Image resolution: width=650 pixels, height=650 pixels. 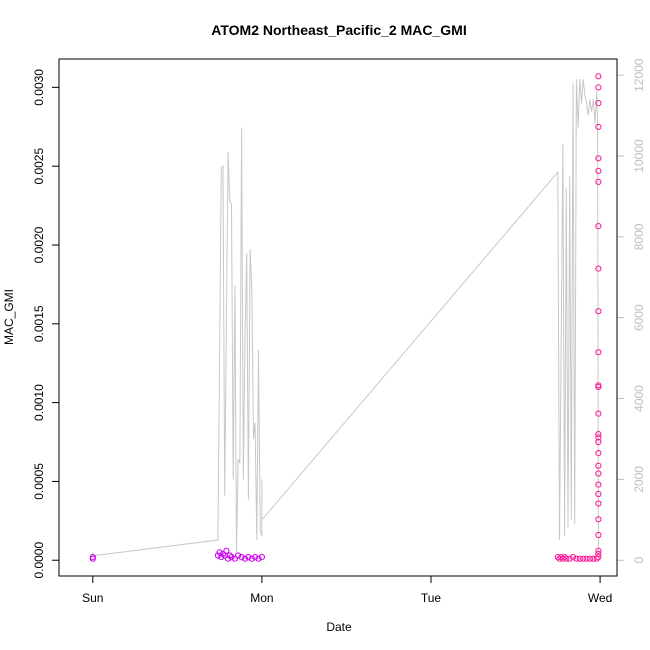 I want to click on y-right-tick-label: 8000, so click(x=639, y=236).